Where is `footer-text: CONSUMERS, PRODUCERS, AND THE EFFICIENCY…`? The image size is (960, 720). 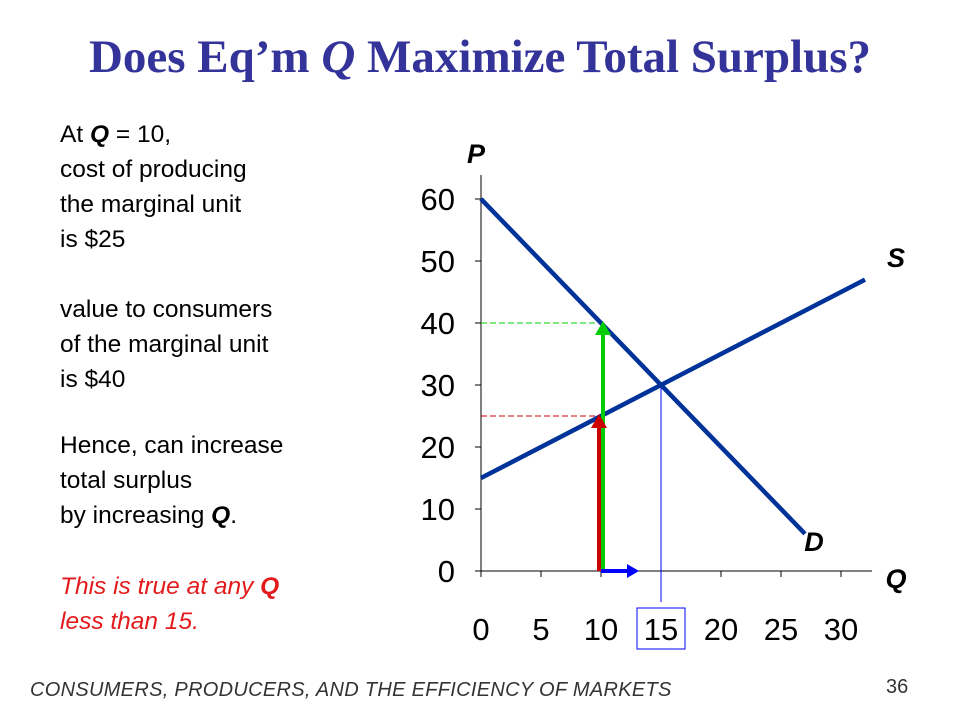
footer-text: CONSUMERS, PRODUCERS, AND THE EFFICIENCY… is located at coordinates (351, 690).